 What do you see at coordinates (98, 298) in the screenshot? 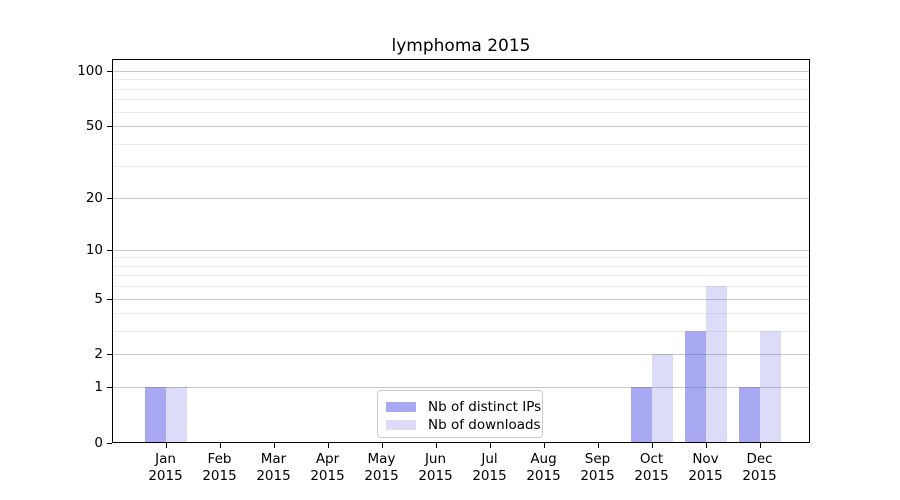
I see `y-tick-label: 5` at bounding box center [98, 298].